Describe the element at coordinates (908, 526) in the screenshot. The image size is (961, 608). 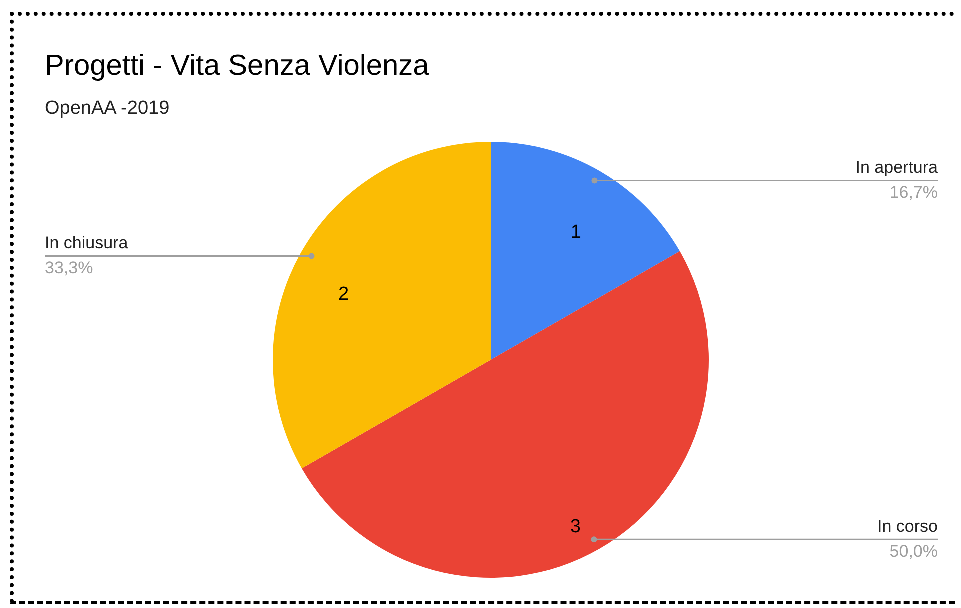
I see `slice-label: In corso` at that location.